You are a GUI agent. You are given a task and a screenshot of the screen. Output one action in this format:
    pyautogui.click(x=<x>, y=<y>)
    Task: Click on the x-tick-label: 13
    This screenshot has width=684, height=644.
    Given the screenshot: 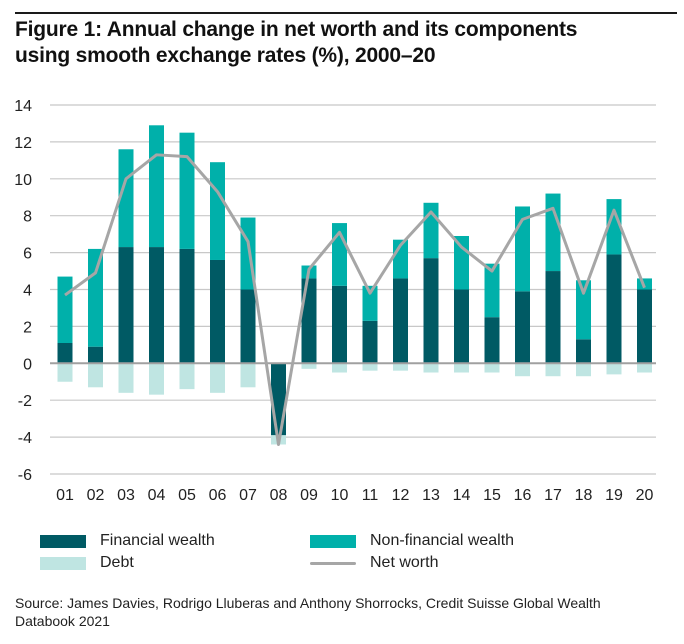 What is the action you would take?
    pyautogui.click(x=431, y=495)
    